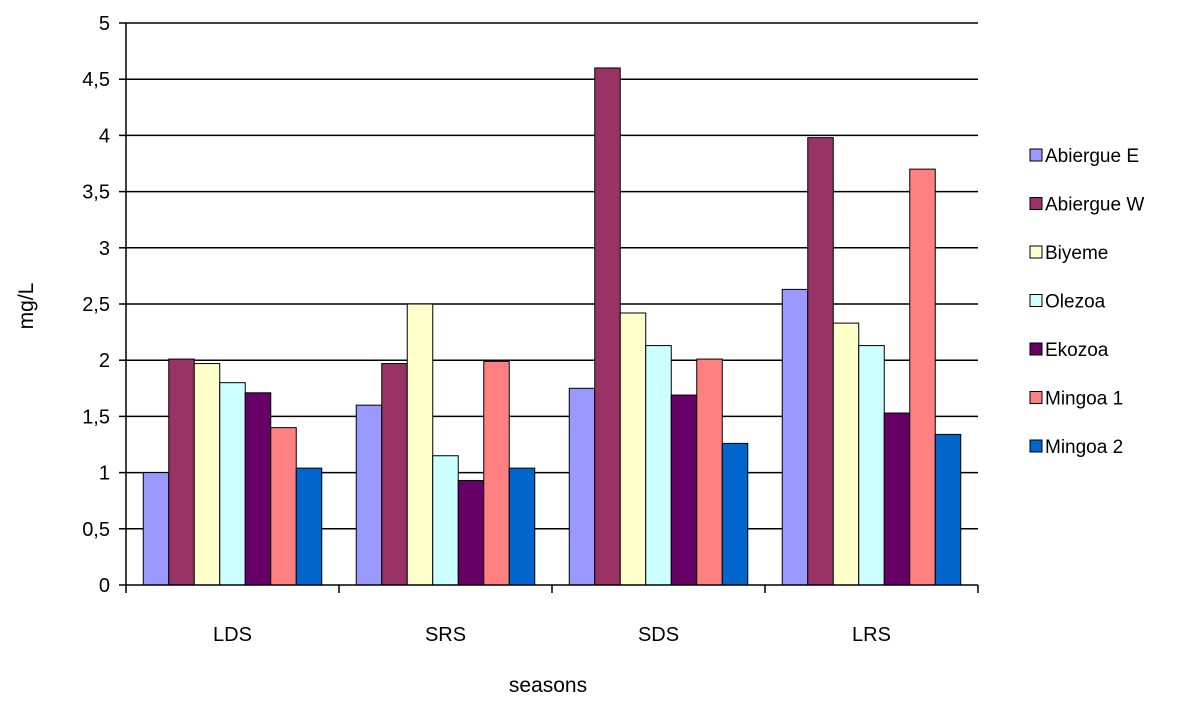 This screenshot has width=1194, height=701. What do you see at coordinates (633, 449) in the screenshot?
I see `bar-biyeme-sds` at bounding box center [633, 449].